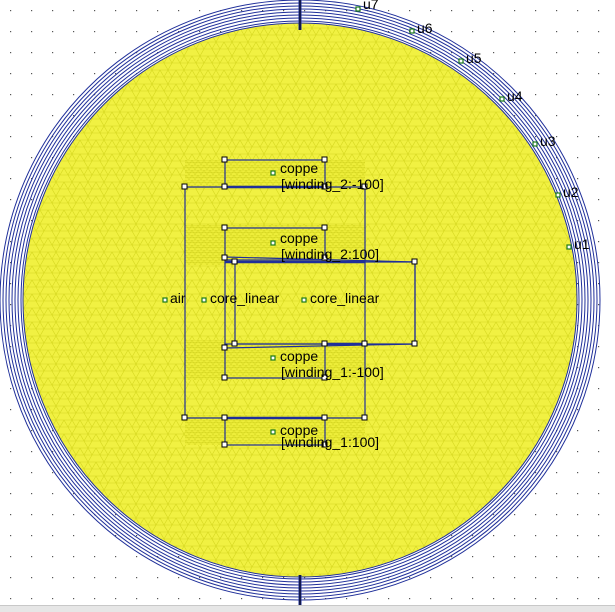 The height and width of the screenshot is (612, 615). Describe the element at coordinates (515, 96) in the screenshot. I see `boundary-label-u4: u4` at that location.